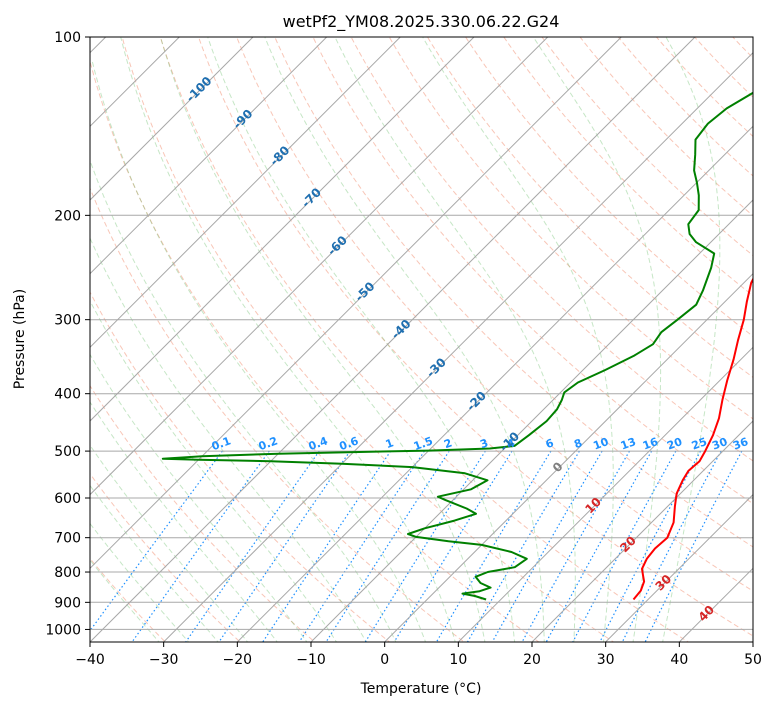 The image size is (775, 708). I want to click on x-tick-label: 0, so click(384, 660).